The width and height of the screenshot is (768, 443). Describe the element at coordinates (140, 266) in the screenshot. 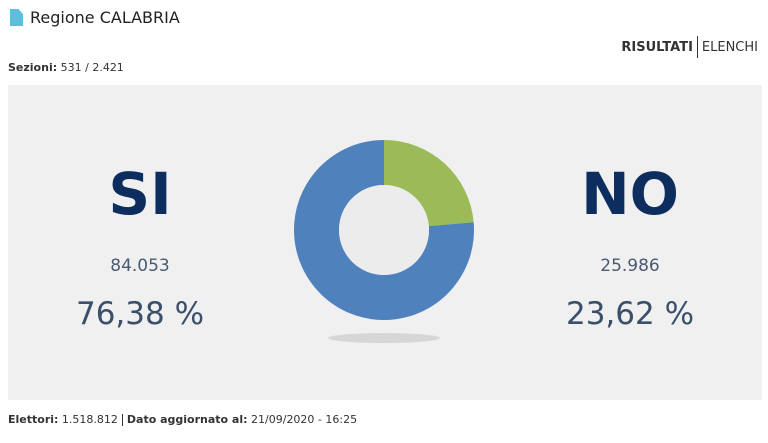

I see `votes: 84.053` at that location.